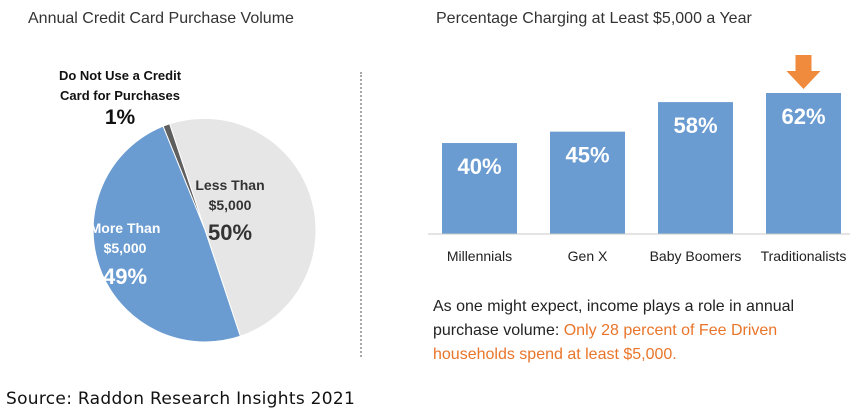 Image resolution: width=855 pixels, height=413 pixels. Describe the element at coordinates (120, 117) in the screenshot. I see `no-credit-value-label: 1%` at that location.